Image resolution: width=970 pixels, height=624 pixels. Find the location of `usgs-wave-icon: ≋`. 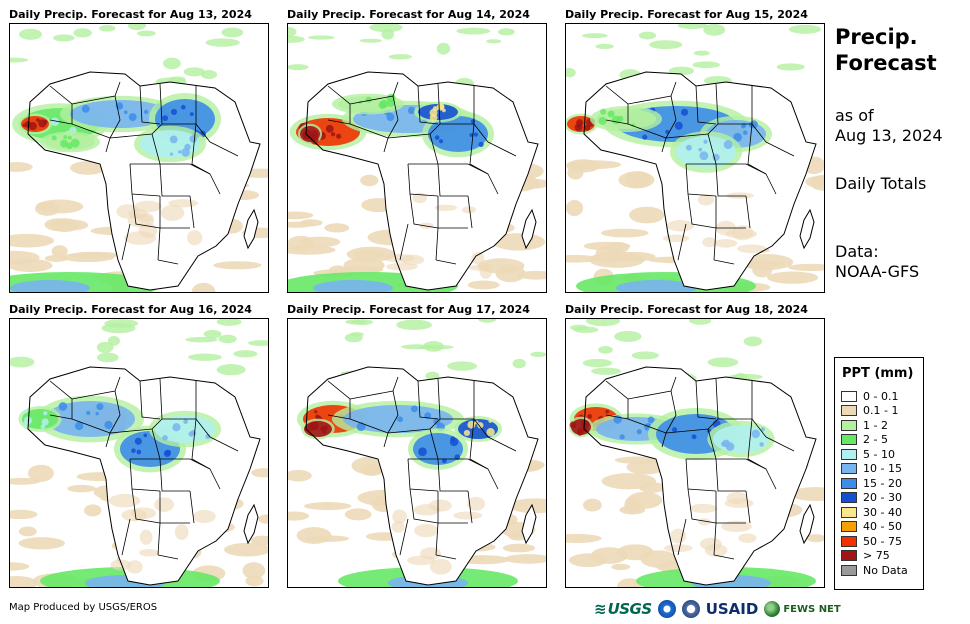

usgs-wave-icon: ≋ is located at coordinates (600, 609).